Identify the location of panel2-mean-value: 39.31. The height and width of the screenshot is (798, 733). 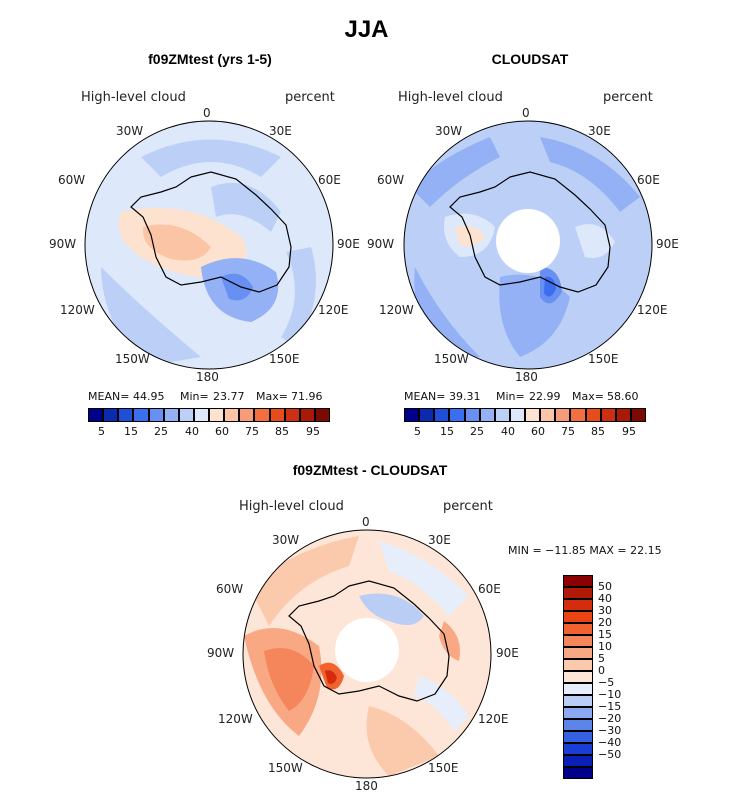
(465, 396).